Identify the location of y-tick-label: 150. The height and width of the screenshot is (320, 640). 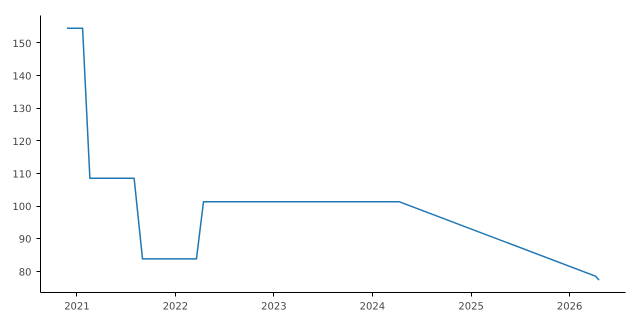
(22, 44).